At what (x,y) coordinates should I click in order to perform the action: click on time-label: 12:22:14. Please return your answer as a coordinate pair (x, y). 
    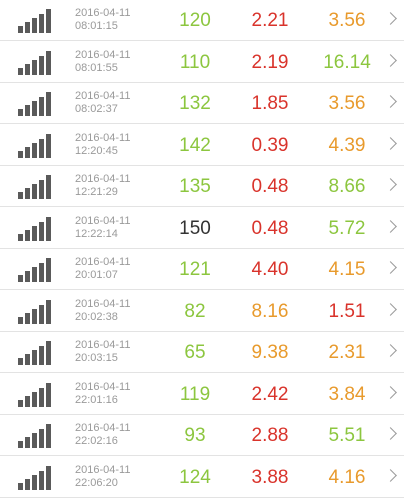
    Looking at the image, I should click on (96, 233).